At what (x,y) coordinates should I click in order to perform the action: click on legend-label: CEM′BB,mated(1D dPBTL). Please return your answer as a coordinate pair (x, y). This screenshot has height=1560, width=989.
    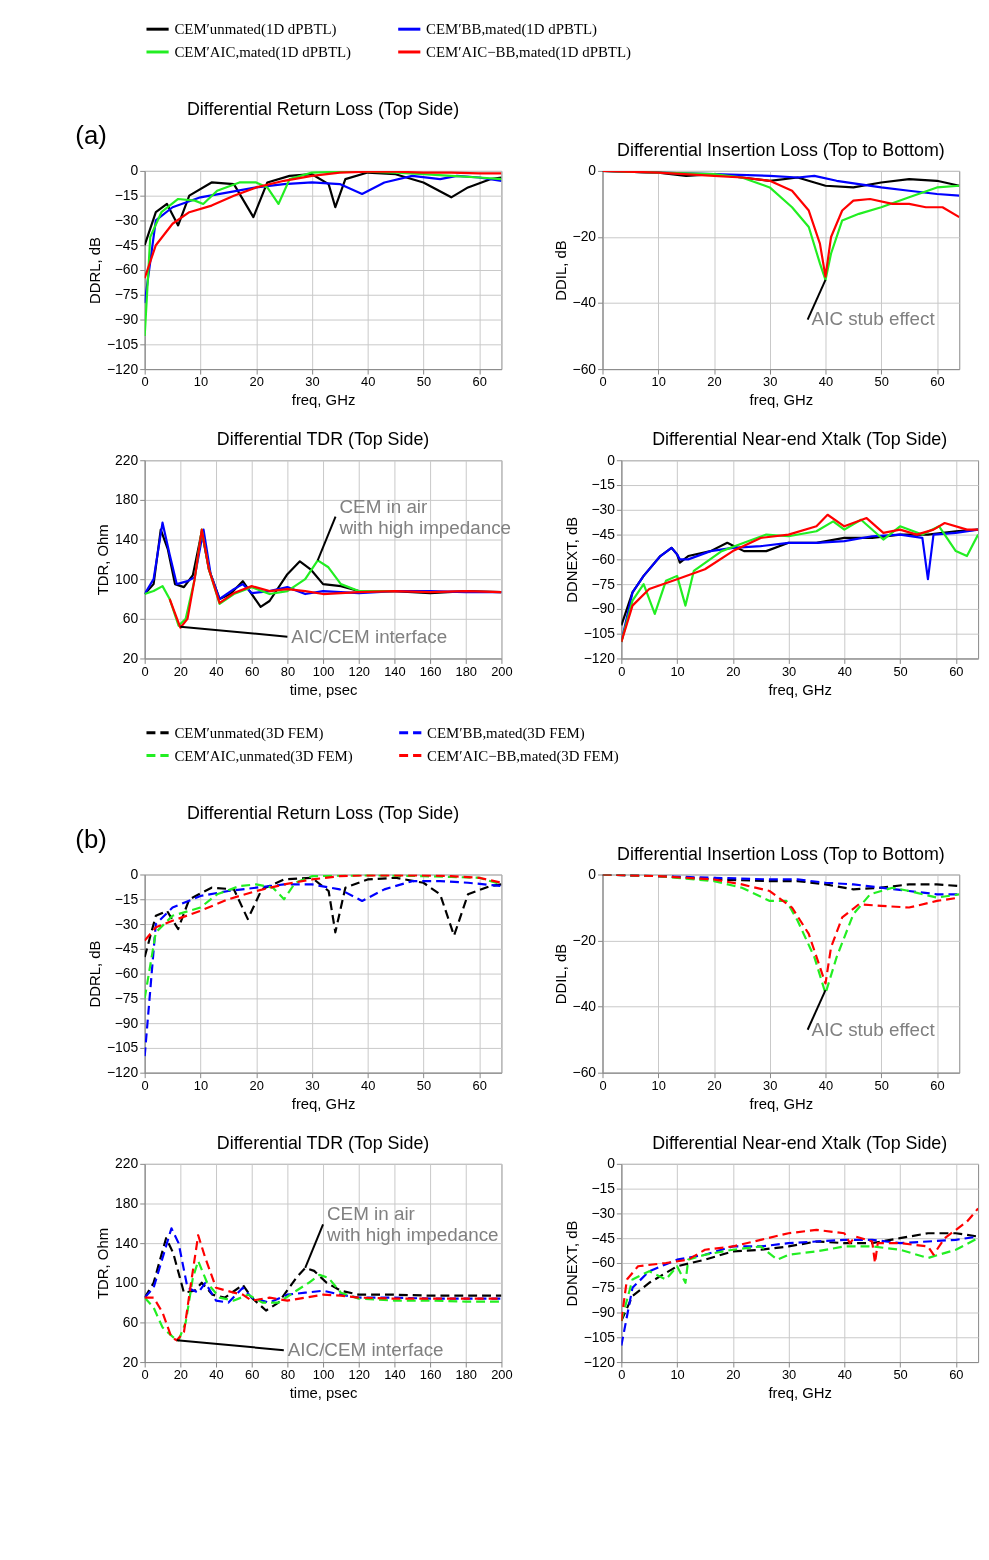
    Looking at the image, I should click on (511, 30).